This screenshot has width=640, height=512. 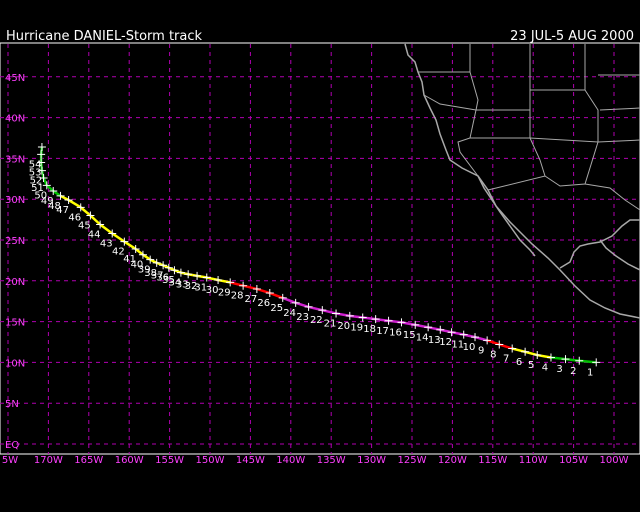 I want to click on track-point-label: 47, so click(x=62, y=210).